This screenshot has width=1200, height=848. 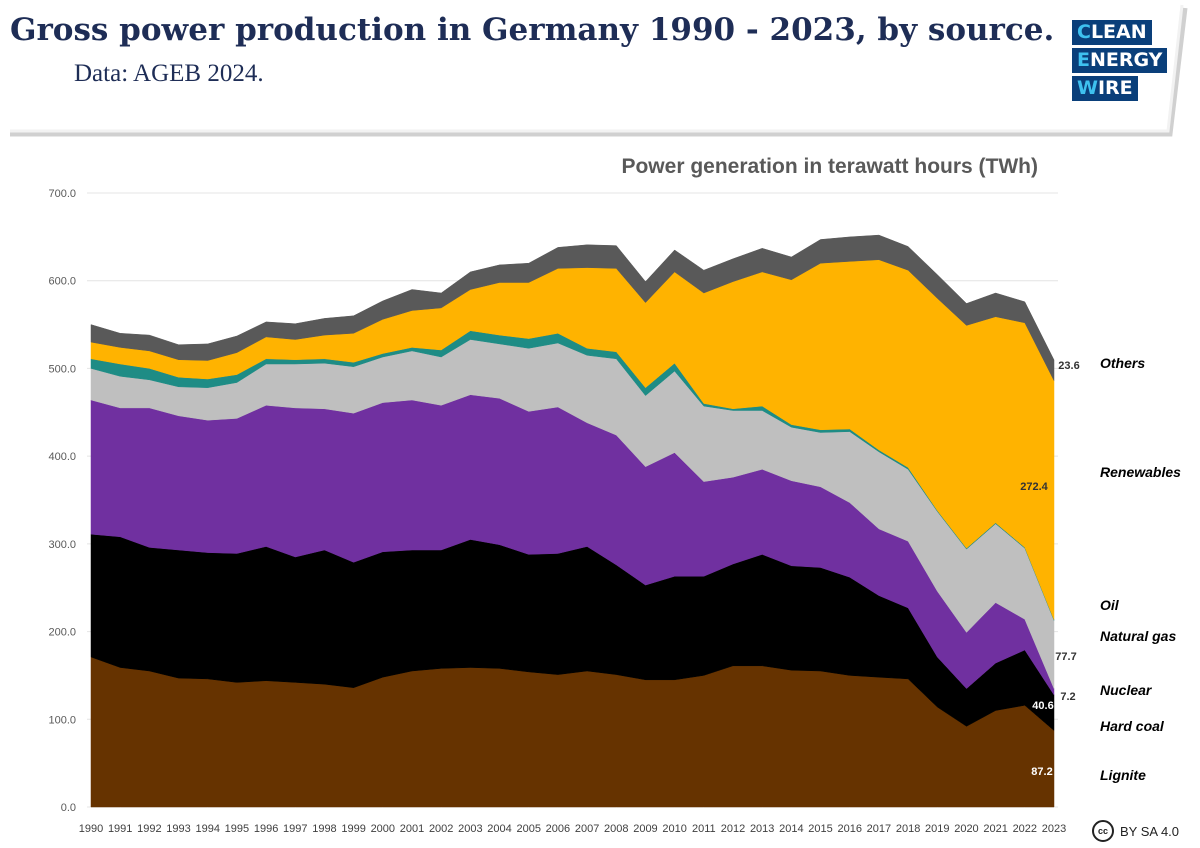 What do you see at coordinates (1025, 829) in the screenshot?
I see `x-tick-label: 2022` at bounding box center [1025, 829].